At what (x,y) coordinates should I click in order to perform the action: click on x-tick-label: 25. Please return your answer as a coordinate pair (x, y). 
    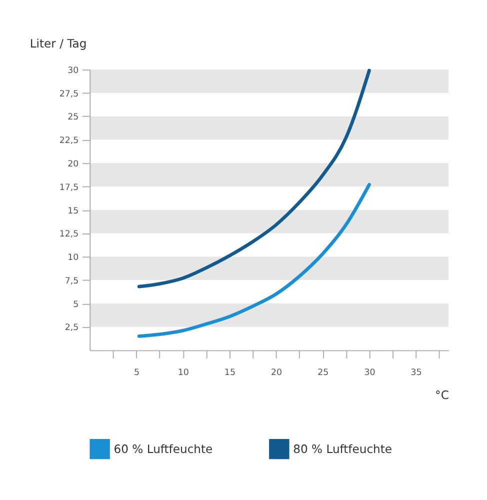
    Looking at the image, I should click on (323, 373).